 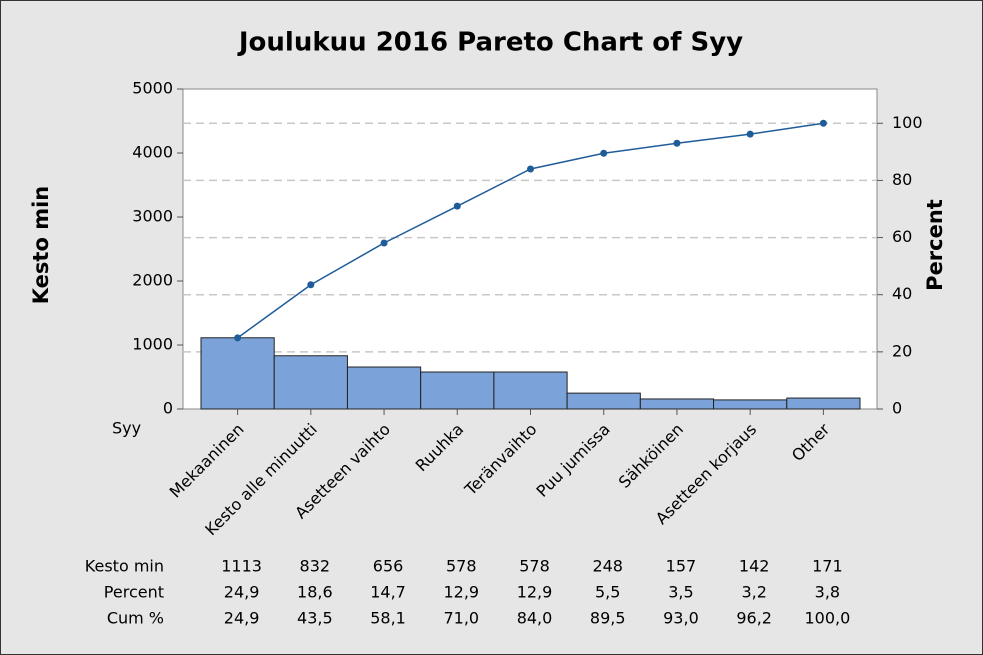 What do you see at coordinates (827, 592) in the screenshot?
I see `table-cell: 3,8` at bounding box center [827, 592].